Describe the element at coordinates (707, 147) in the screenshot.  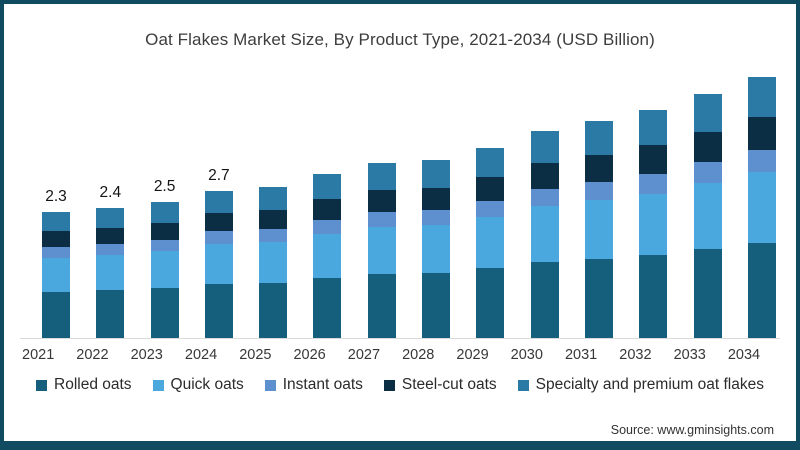
I see `segment-steel-cut-oats-2033` at that location.